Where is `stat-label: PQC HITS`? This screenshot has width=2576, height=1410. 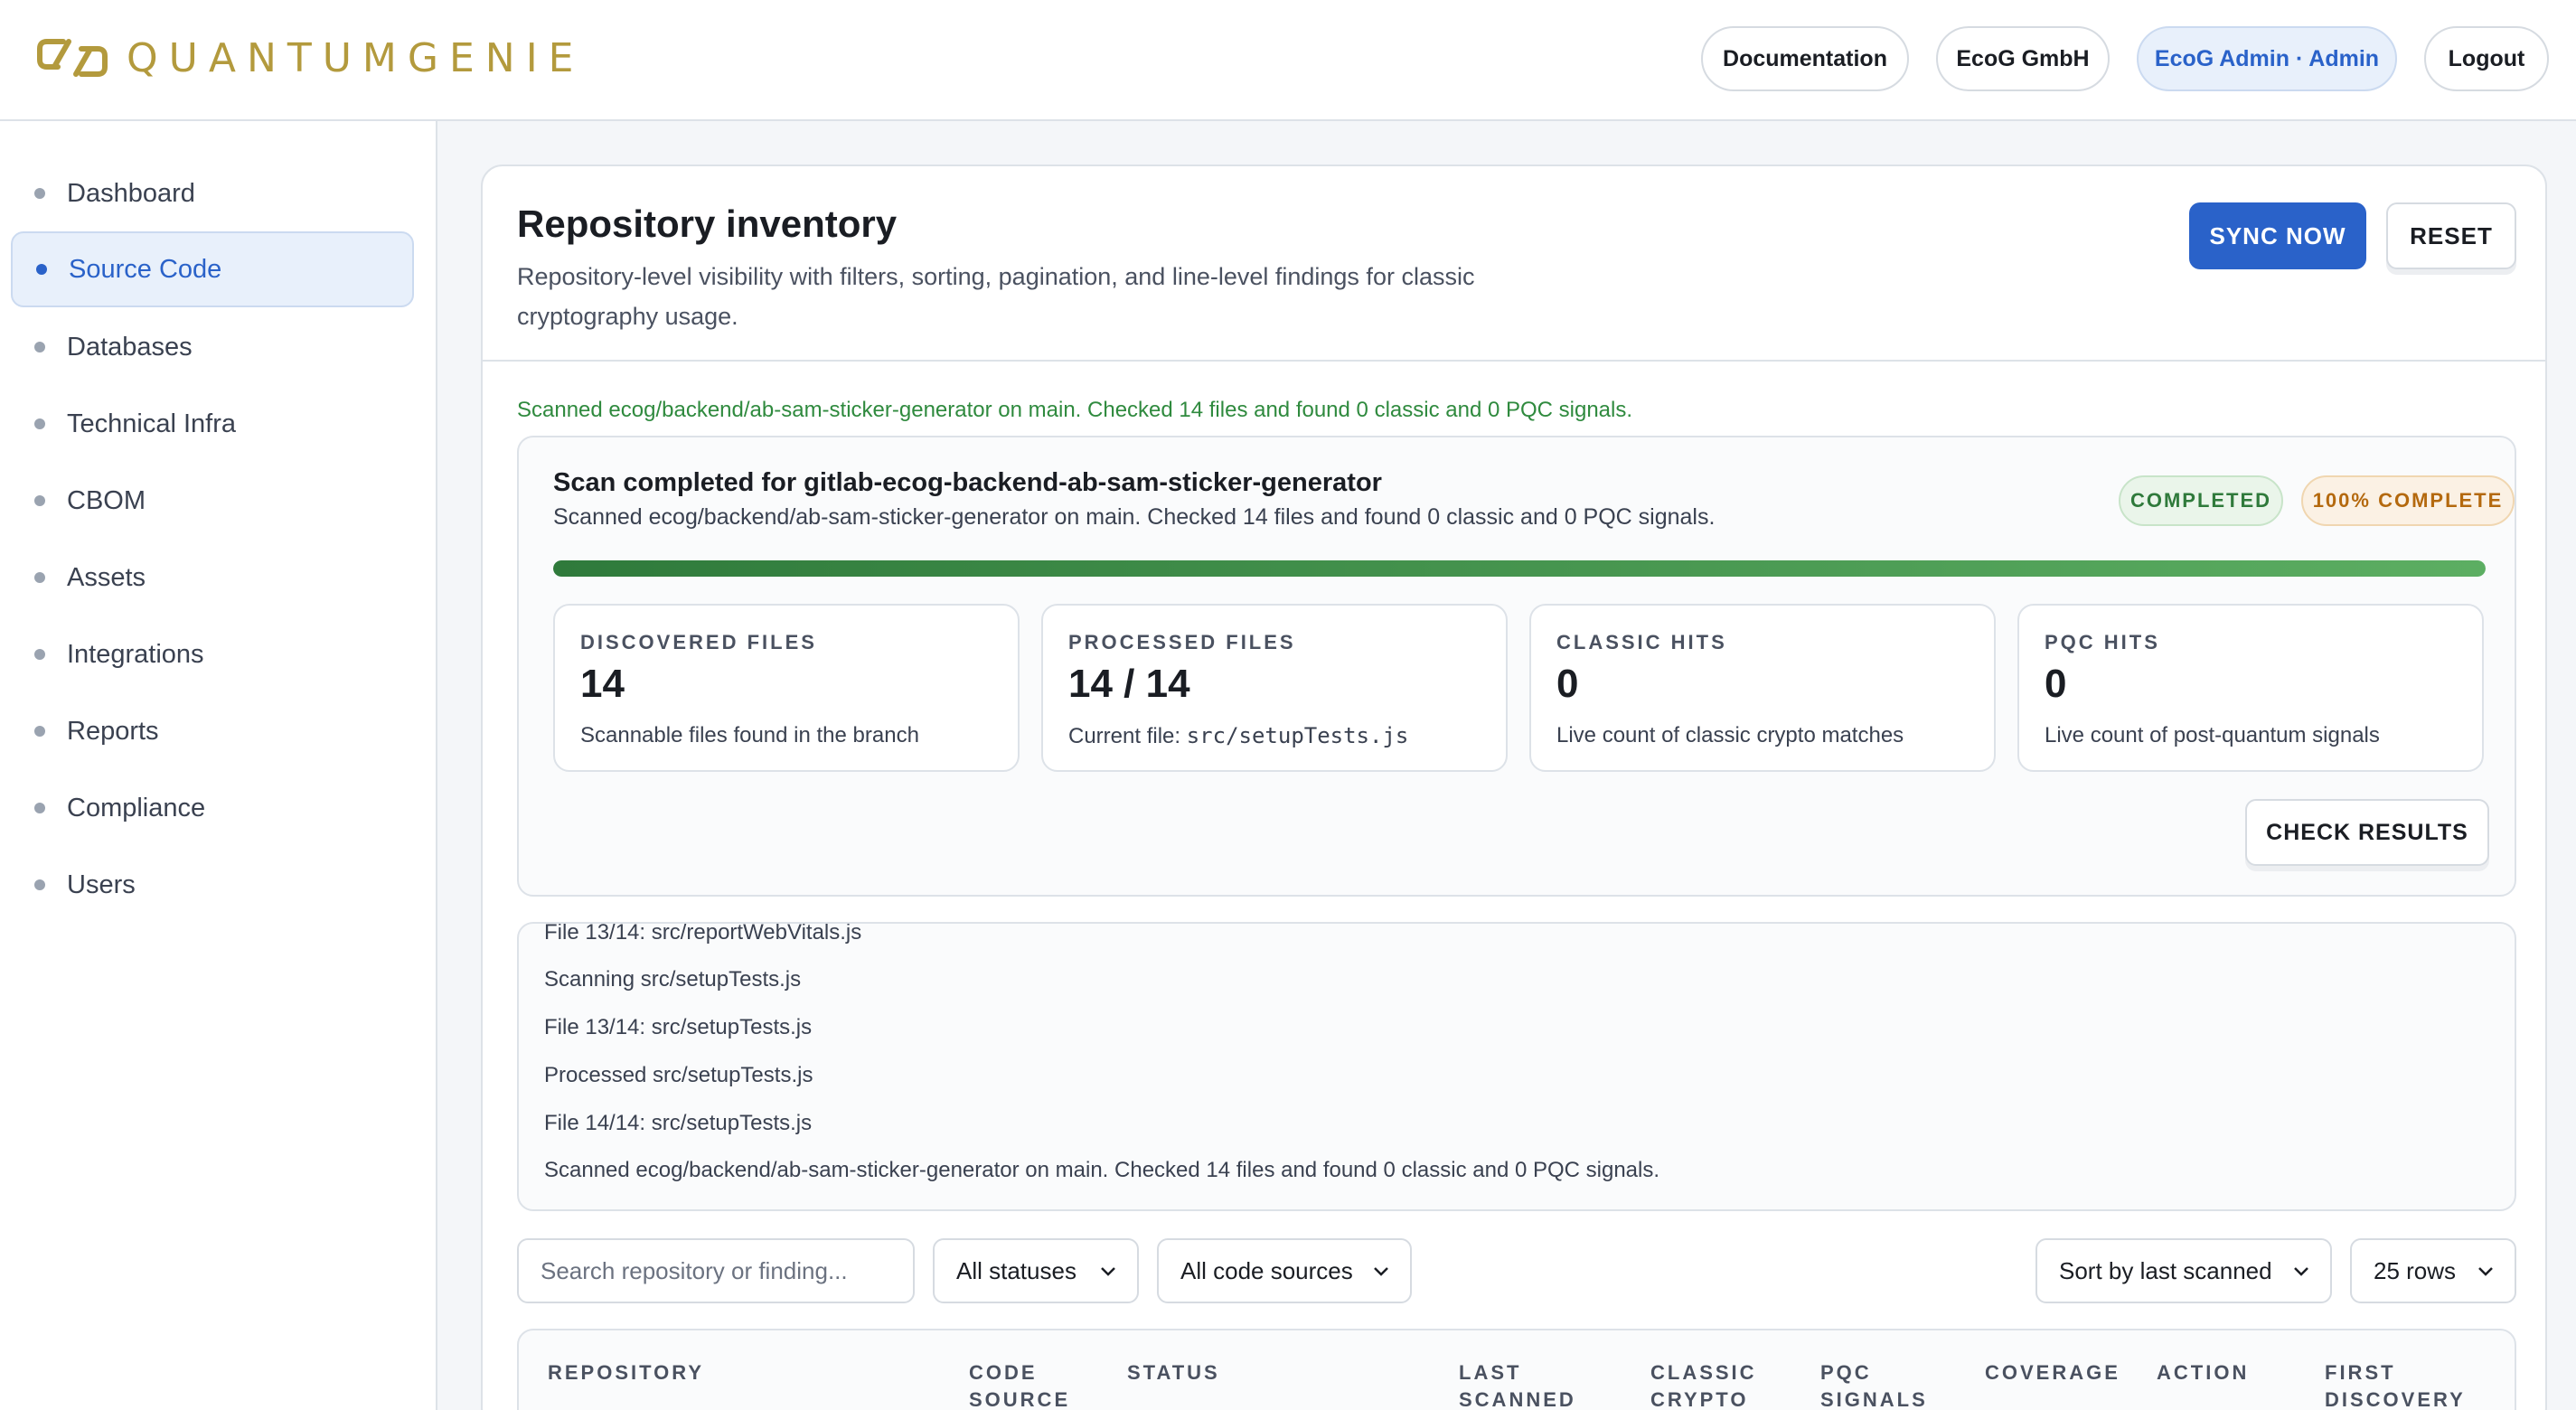 stat-label: PQC HITS is located at coordinates (2102, 642).